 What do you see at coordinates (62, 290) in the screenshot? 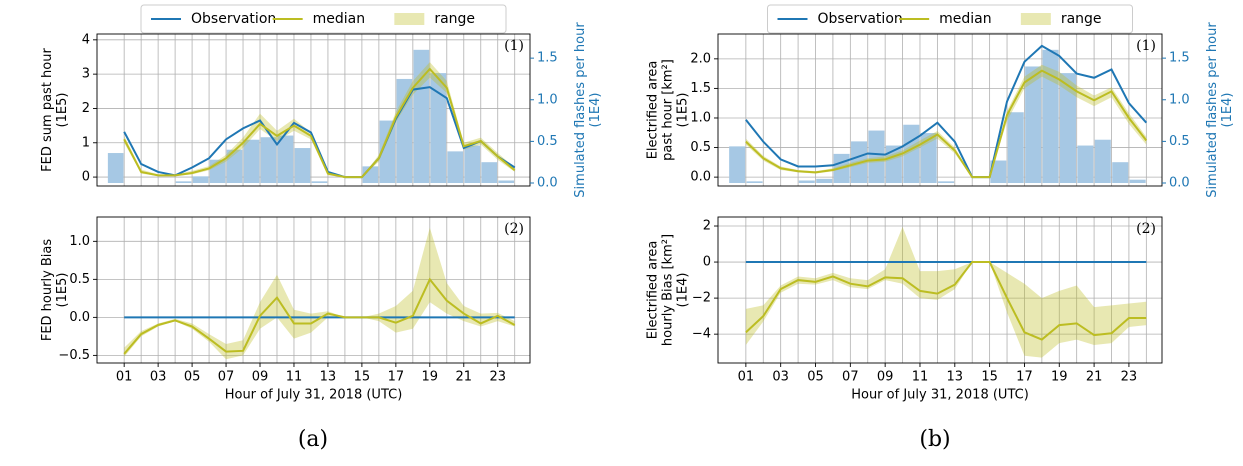
I see `y-axis-label: (1E5)` at bounding box center [62, 290].